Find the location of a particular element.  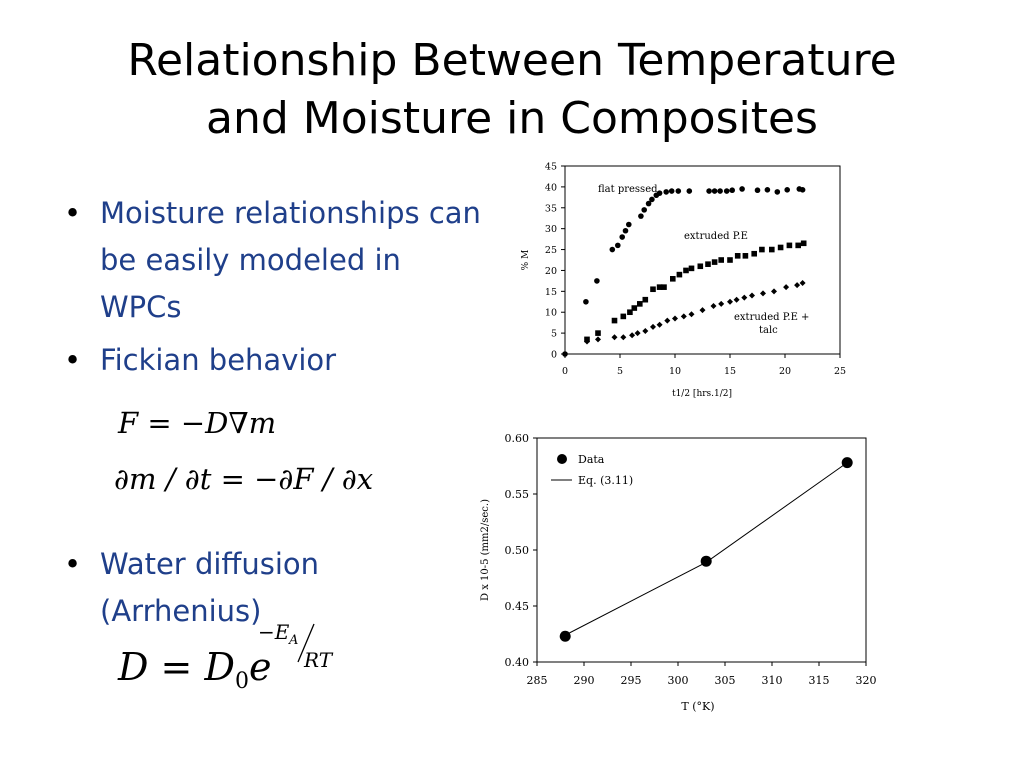

slide-title-line2: and Moisture in Composites is located at coordinates (512, 118).